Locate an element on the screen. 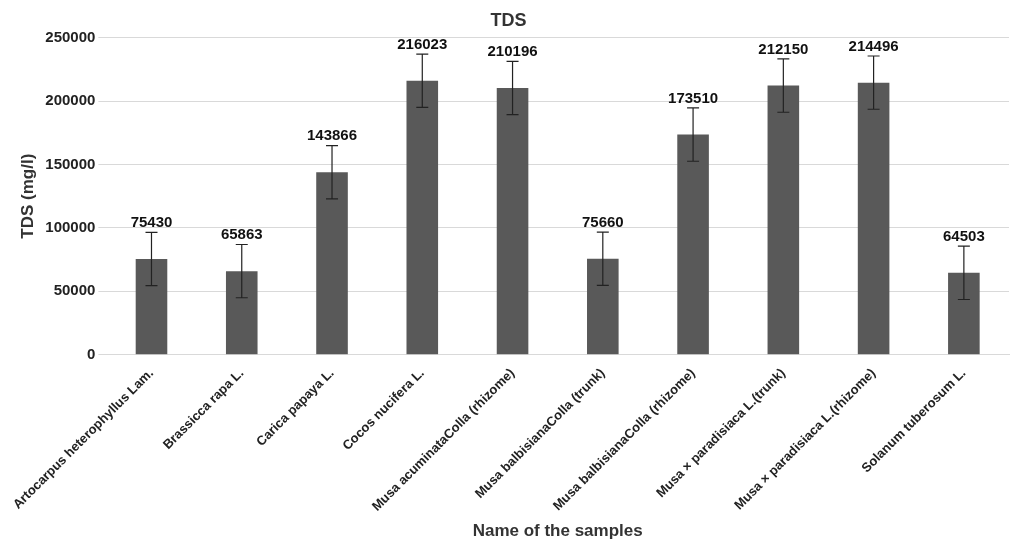  data-label: 143866 is located at coordinates (332, 135).